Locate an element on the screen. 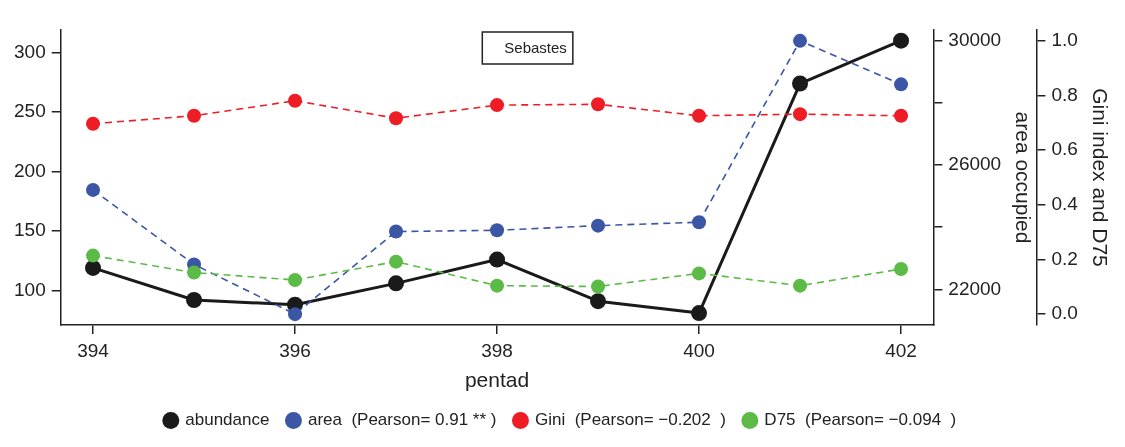 This screenshot has width=1125, height=447. y-tick-label: 300 is located at coordinates (30, 51).